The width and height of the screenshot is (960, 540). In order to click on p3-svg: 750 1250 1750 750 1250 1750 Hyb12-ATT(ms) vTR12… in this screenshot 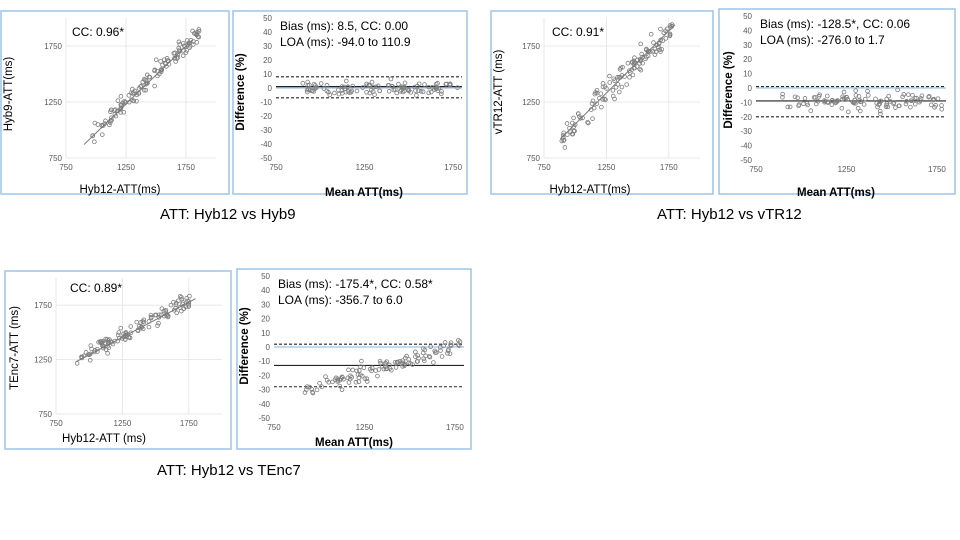, I will do `click(602, 103)`.